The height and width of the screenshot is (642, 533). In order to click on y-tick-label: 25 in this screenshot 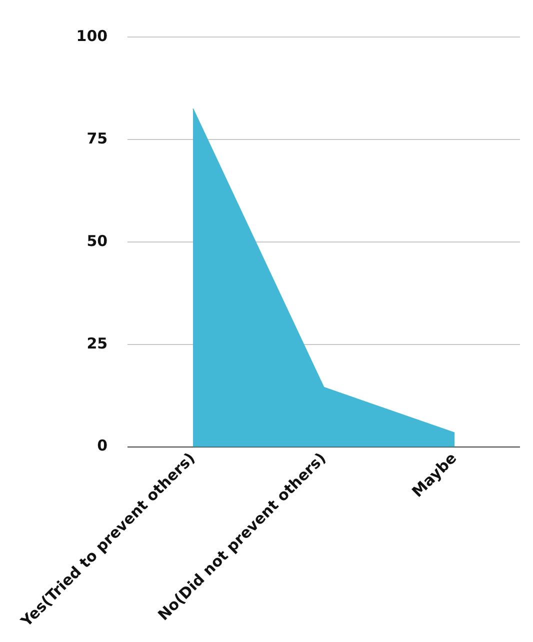, I will do `click(97, 343)`.